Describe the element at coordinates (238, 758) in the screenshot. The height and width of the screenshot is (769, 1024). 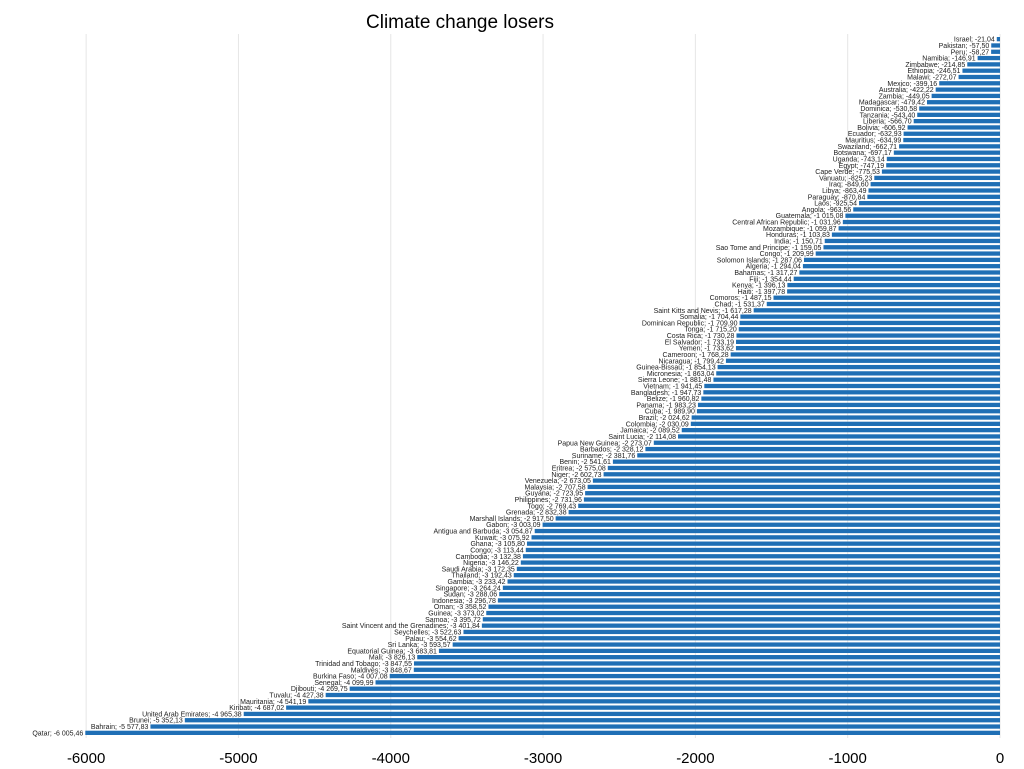
I see `x-tick-label: -5000` at that location.